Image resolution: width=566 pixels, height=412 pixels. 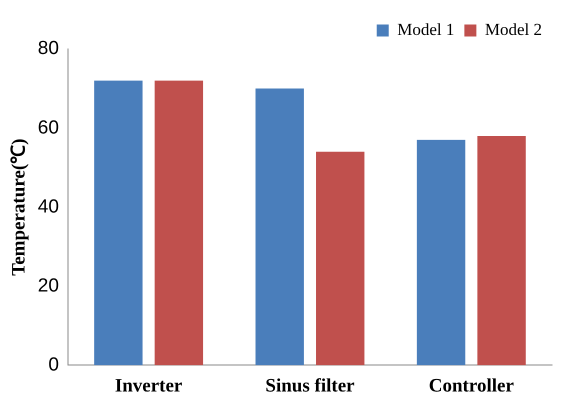 What do you see at coordinates (513, 29) in the screenshot?
I see `legend-label: Model 2` at bounding box center [513, 29].